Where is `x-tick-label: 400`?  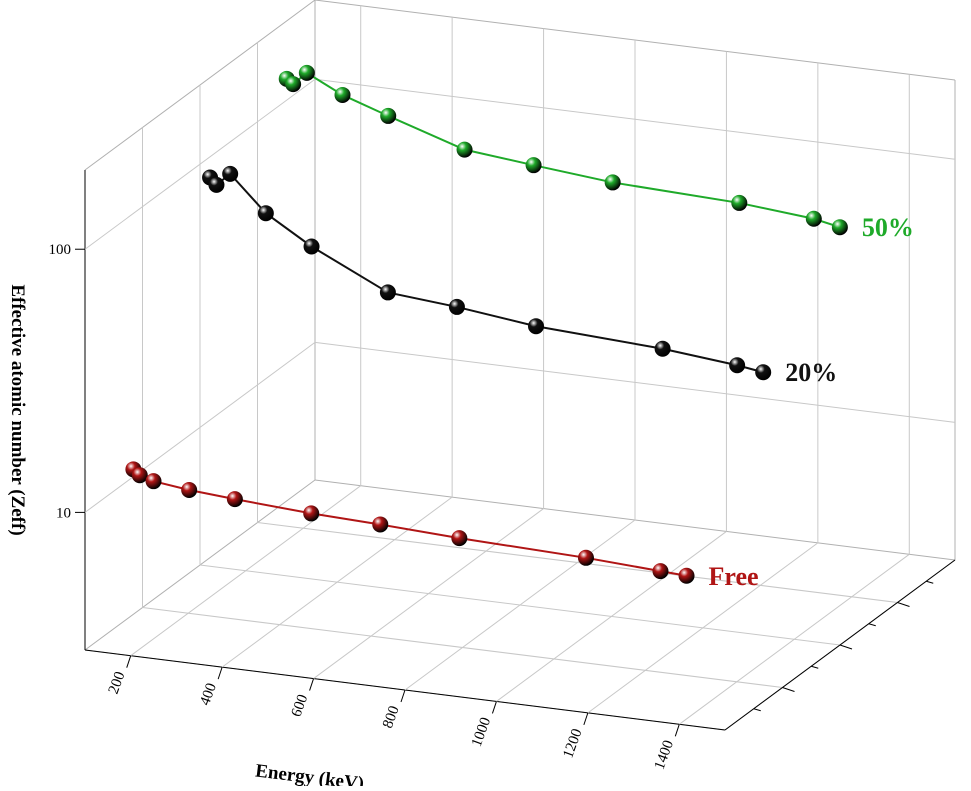 x-tick-label: 400 is located at coordinates (208, 694).